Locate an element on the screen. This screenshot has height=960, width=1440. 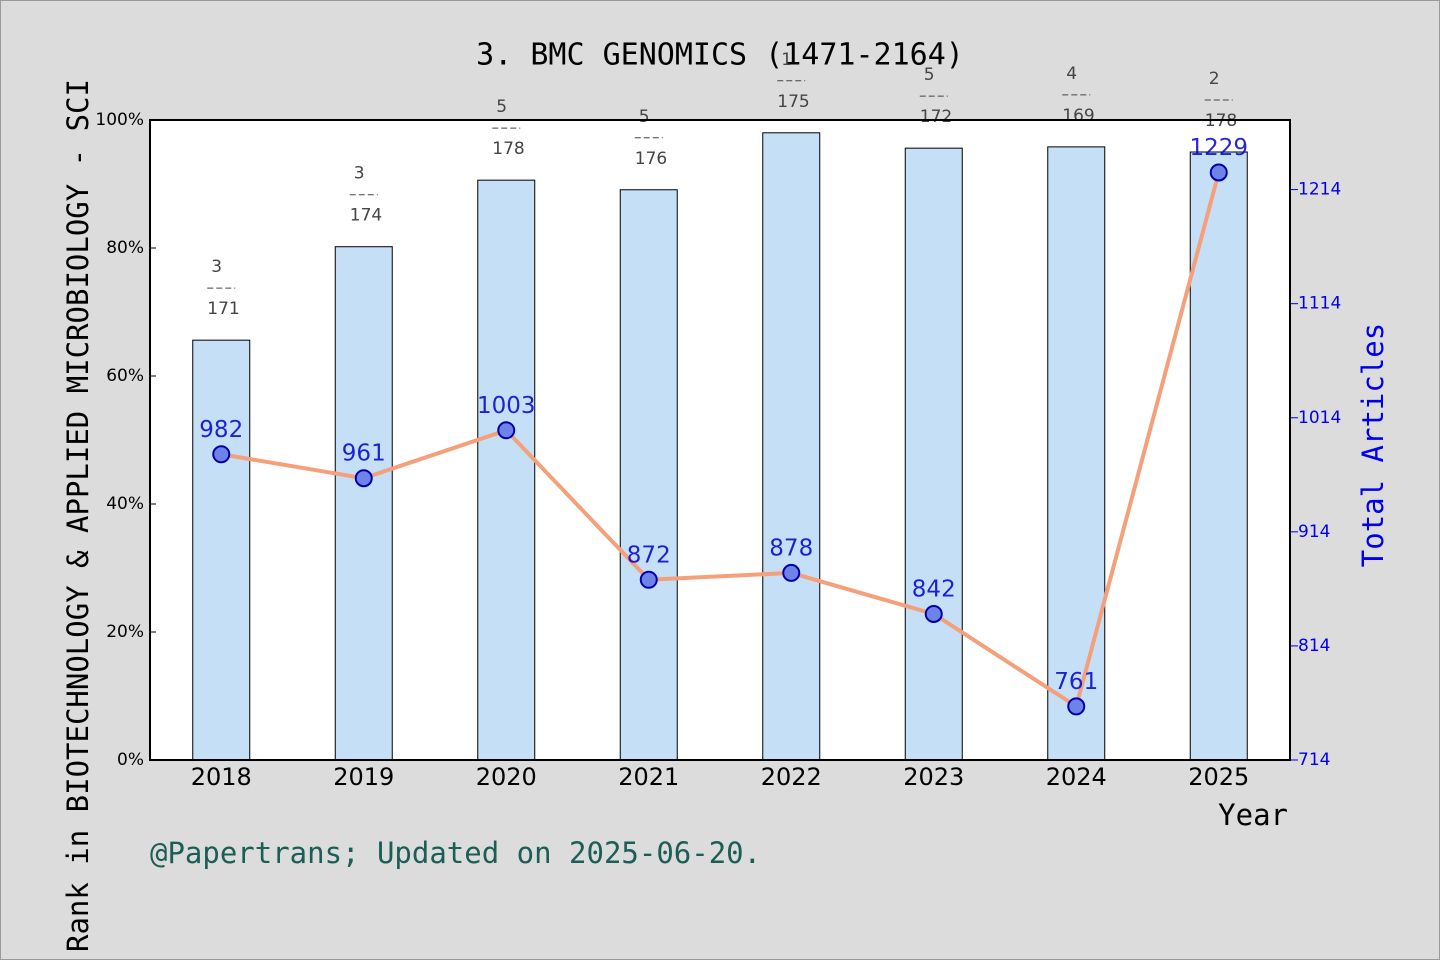
value-label: 1229 is located at coordinates (1218, 148).